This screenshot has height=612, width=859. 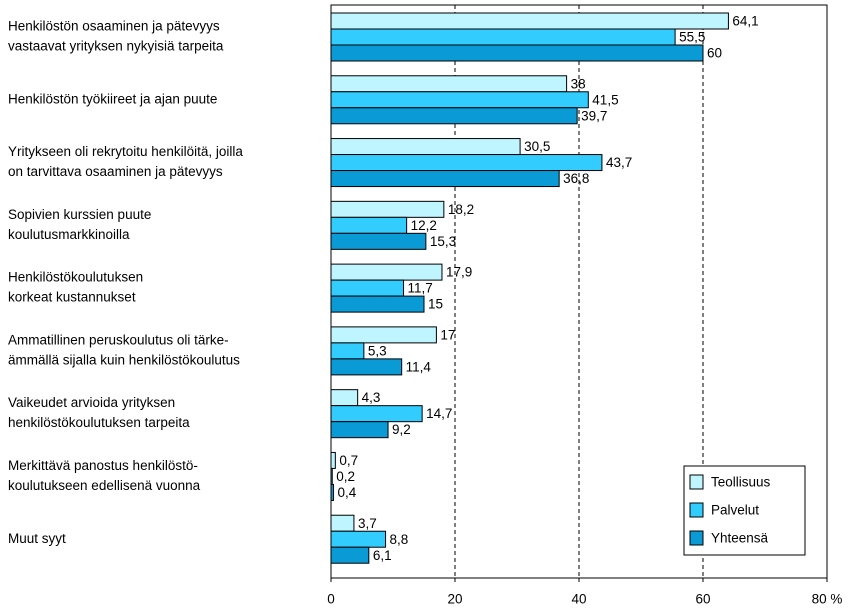 I want to click on value-label: 11,7, so click(x=420, y=288).